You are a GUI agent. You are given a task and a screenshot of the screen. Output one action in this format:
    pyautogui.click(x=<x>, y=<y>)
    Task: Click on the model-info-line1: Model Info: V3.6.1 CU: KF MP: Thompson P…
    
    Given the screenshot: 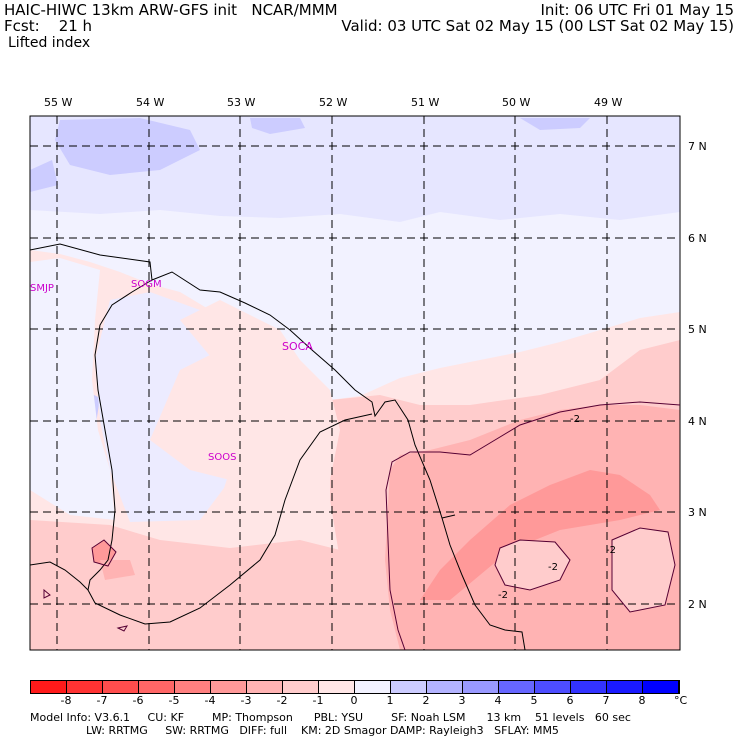 What is the action you would take?
    pyautogui.click(x=330, y=717)
    